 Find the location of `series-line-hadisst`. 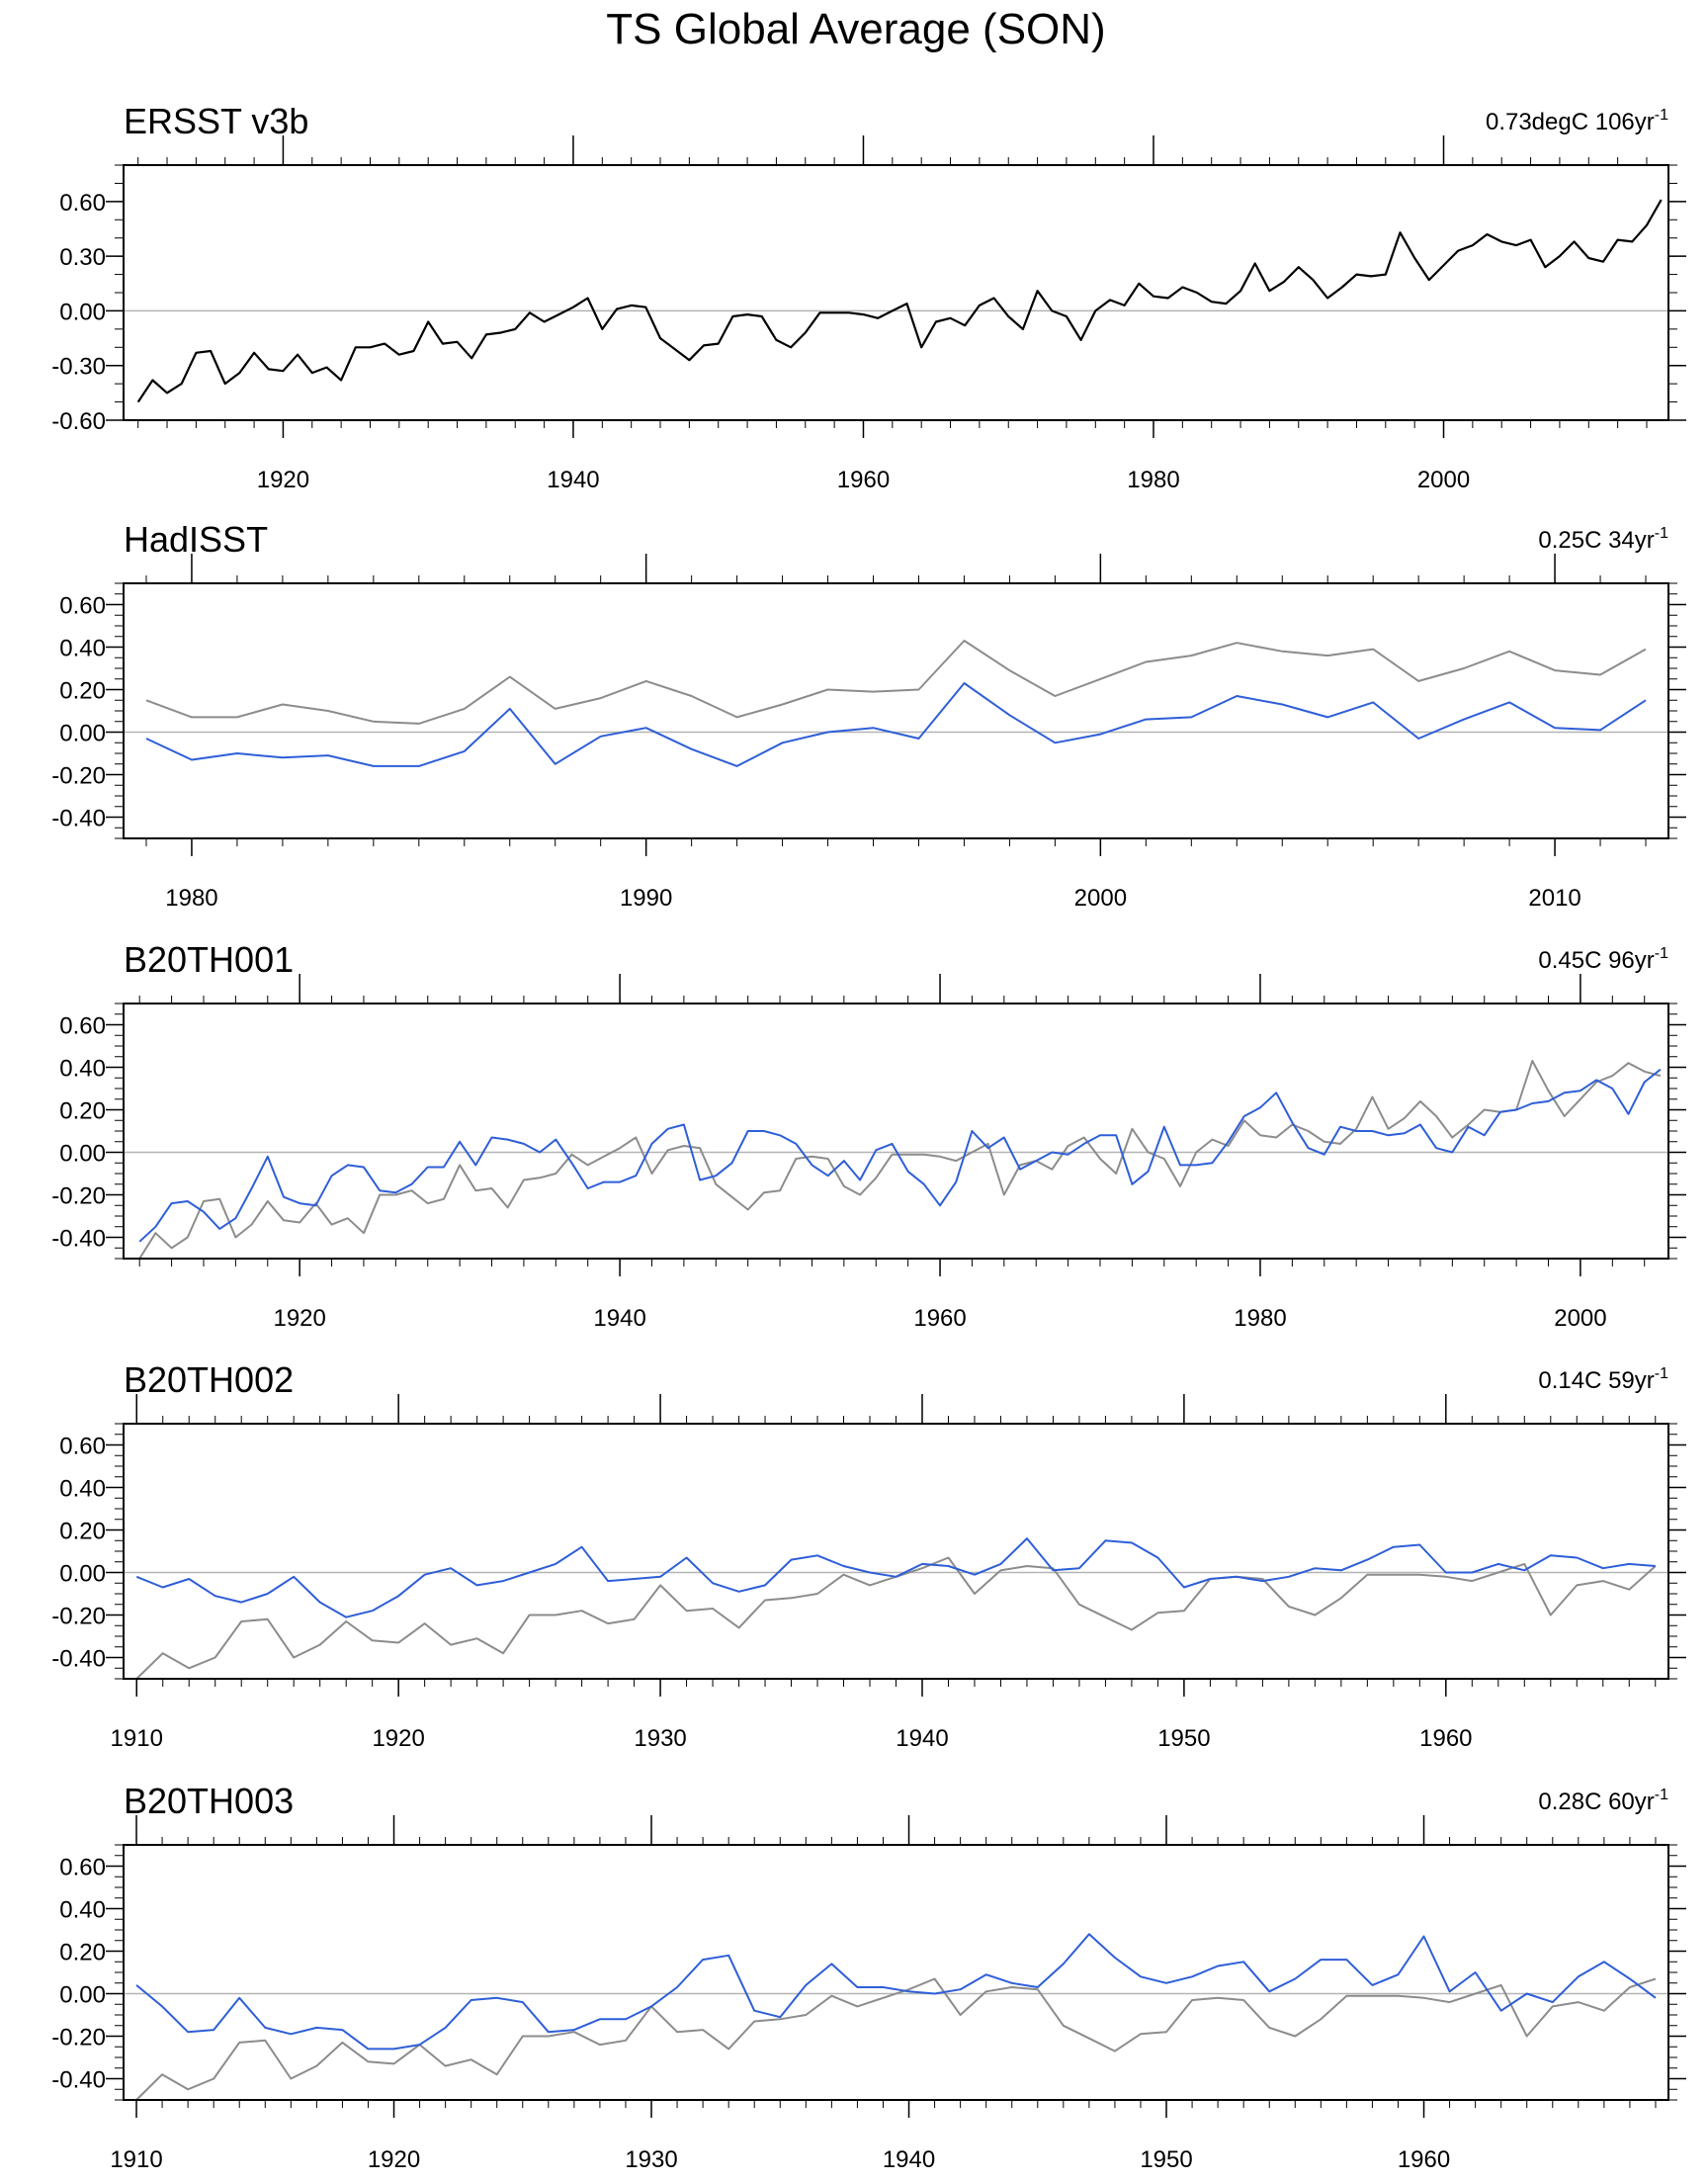

series-line-hadisst is located at coordinates (896, 724).